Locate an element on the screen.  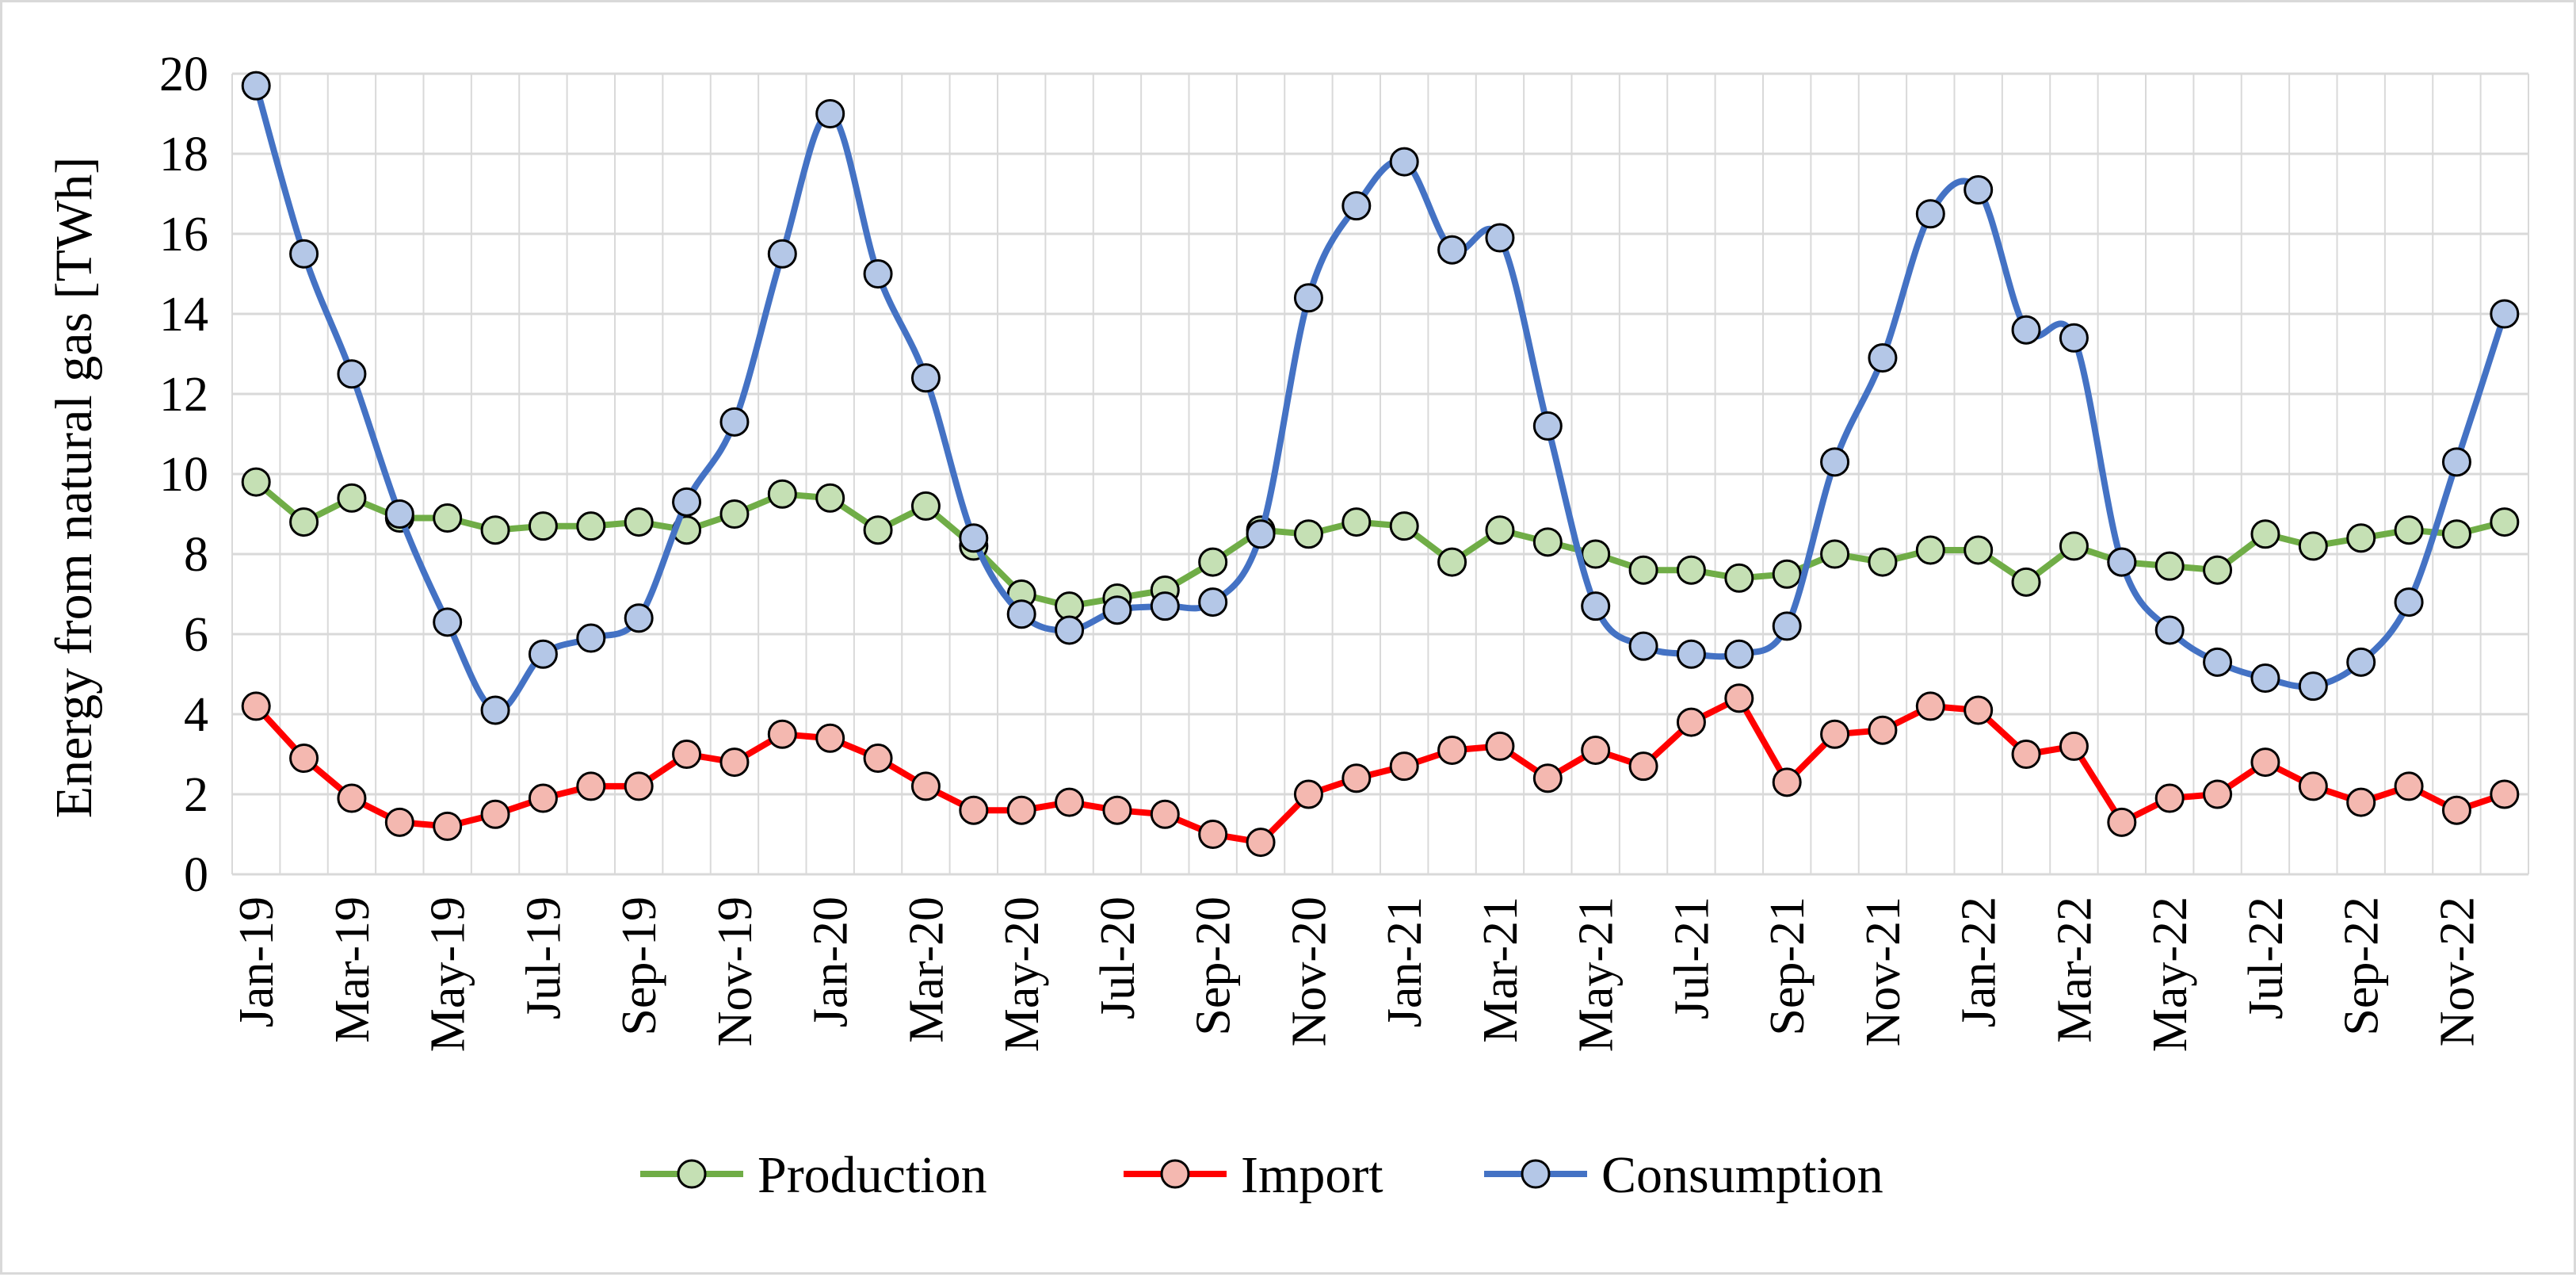
x-tick-label: May-19 is located at coordinates (449, 974).